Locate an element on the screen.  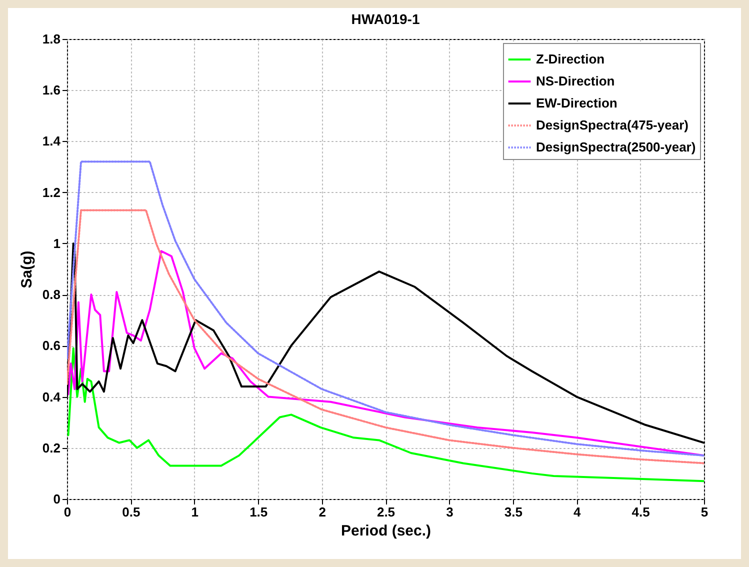
x-tick-label: 5 is located at coordinates (704, 512).